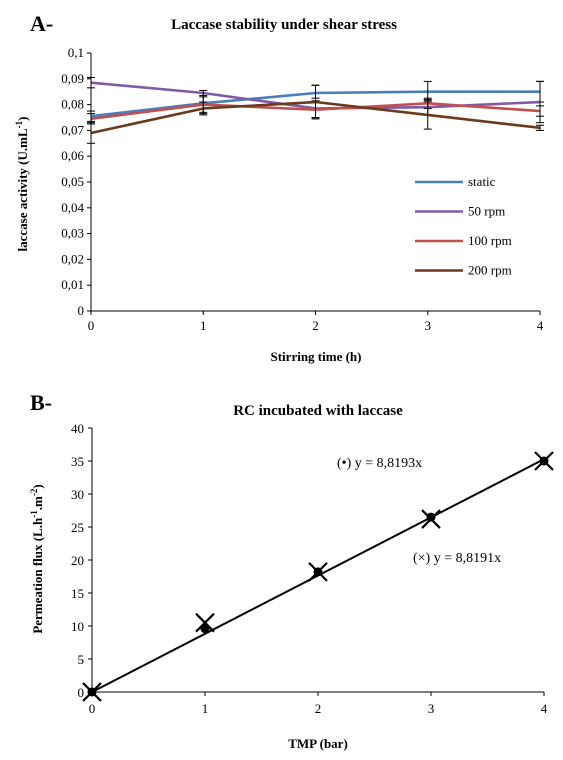 This screenshot has height=760, width=563. I want to click on panel-a-x-tick-label: 2, so click(315, 325).